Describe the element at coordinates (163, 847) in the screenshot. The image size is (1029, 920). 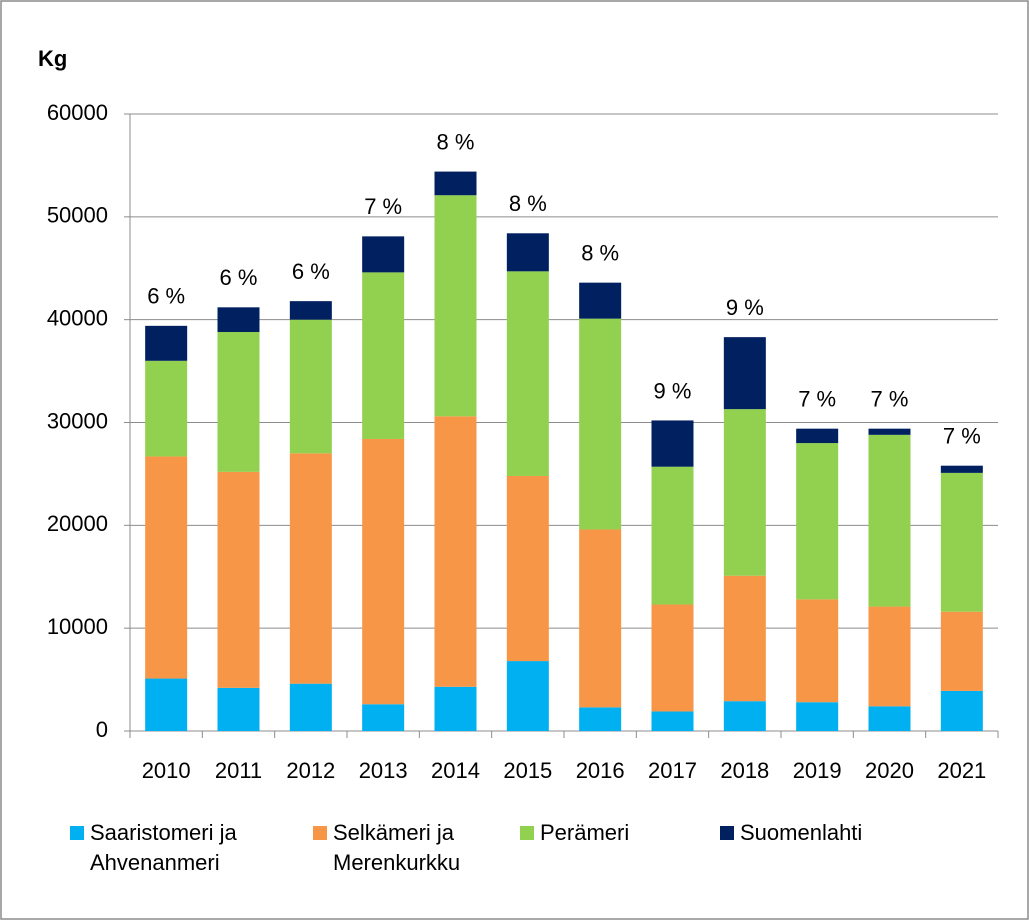
I see `legend-label: Saaristomeri ja Ahvenanmeri` at that location.